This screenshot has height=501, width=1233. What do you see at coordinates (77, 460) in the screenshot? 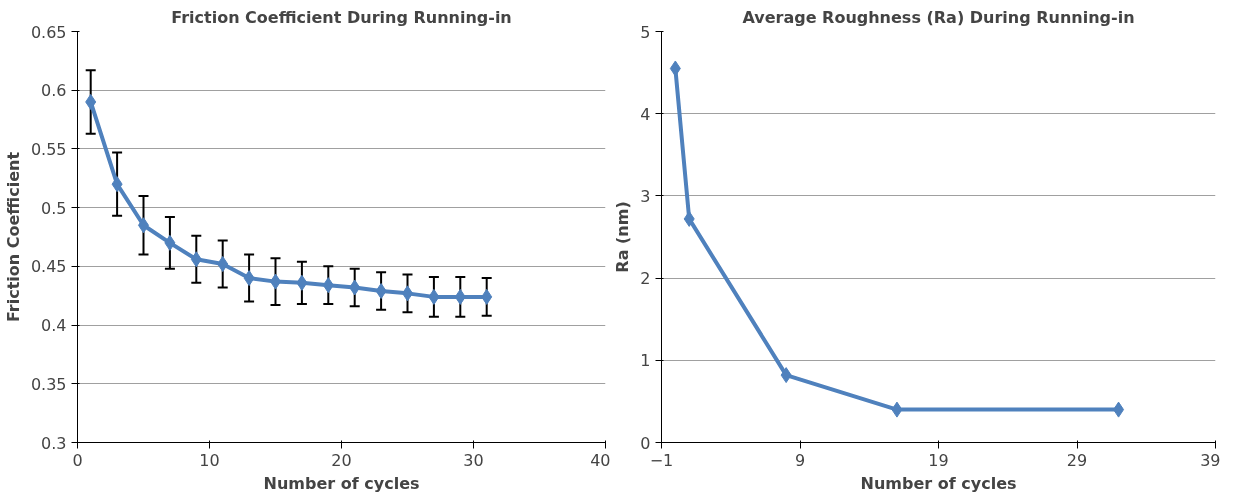
I see `x-tick-label: 0` at bounding box center [77, 460].